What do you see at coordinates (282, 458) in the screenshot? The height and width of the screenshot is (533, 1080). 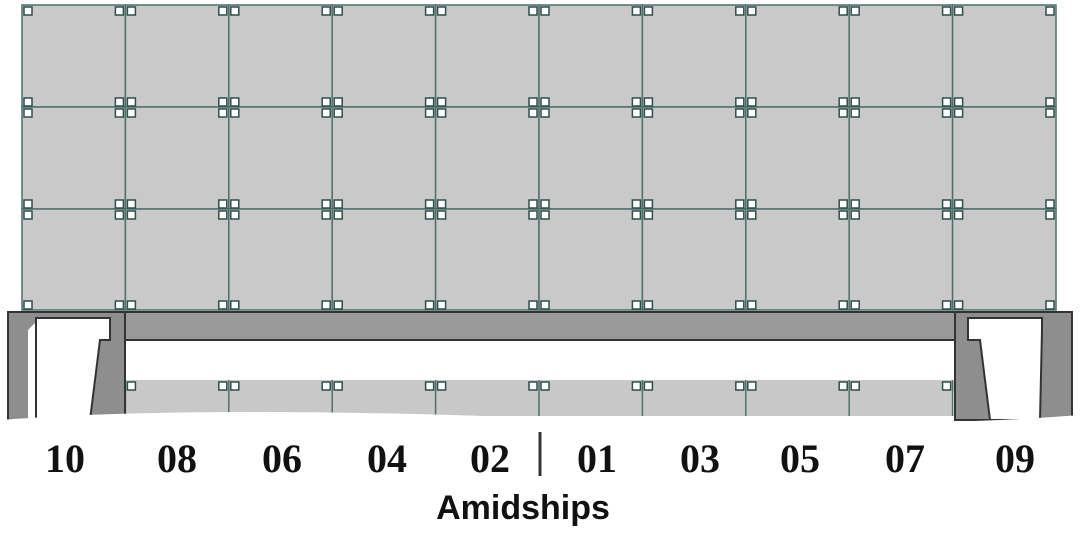 I see `row-label: 06` at bounding box center [282, 458].